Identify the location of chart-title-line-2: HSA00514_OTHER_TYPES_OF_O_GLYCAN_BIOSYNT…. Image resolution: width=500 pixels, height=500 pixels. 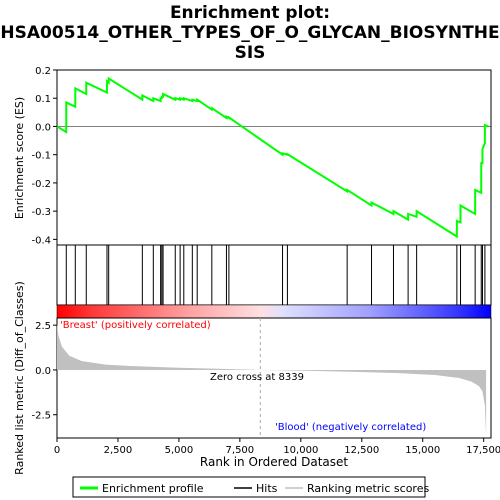
(249, 33).